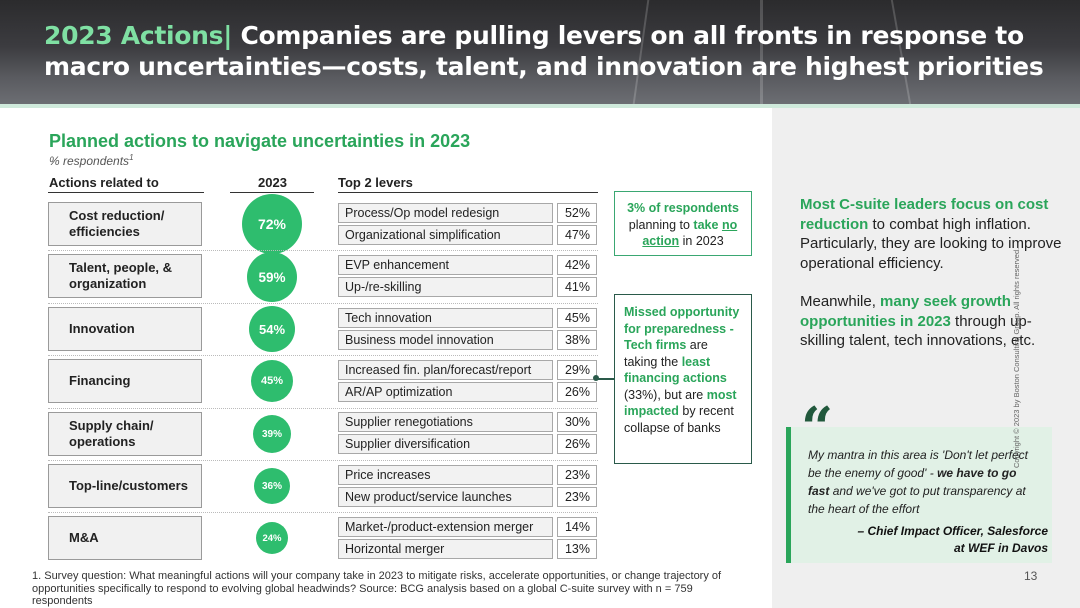 Image resolution: width=1080 pixels, height=608 pixels. What do you see at coordinates (606, 379) in the screenshot?
I see `callout-connector` at bounding box center [606, 379].